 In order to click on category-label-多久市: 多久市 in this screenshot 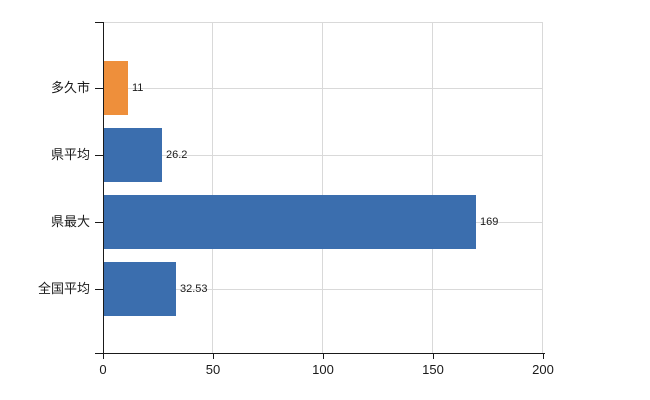, I will do `click(70, 87)`.